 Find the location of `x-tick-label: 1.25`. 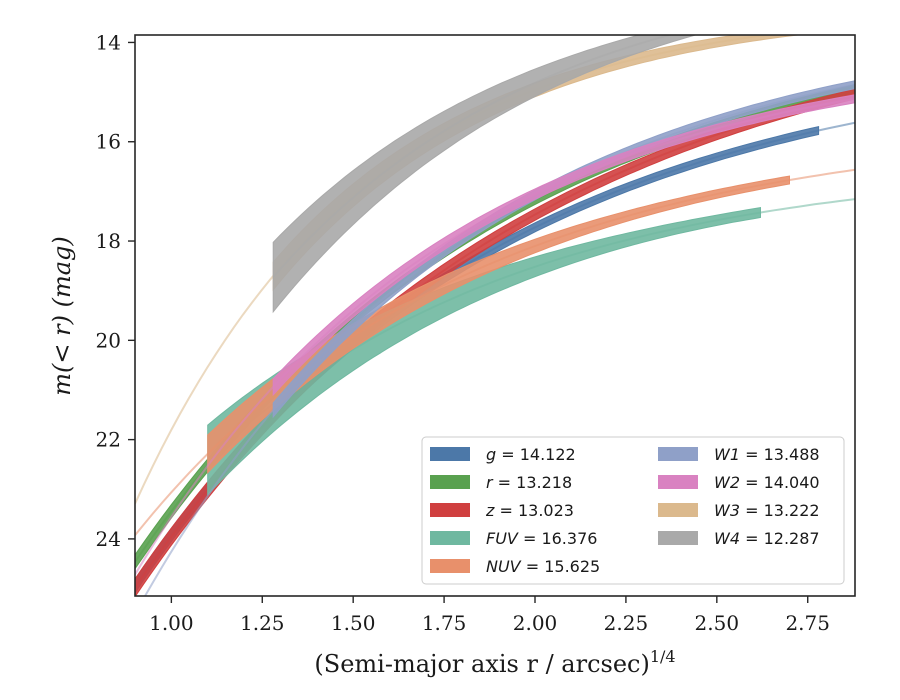

x-tick-label: 1.25 is located at coordinates (262, 623).